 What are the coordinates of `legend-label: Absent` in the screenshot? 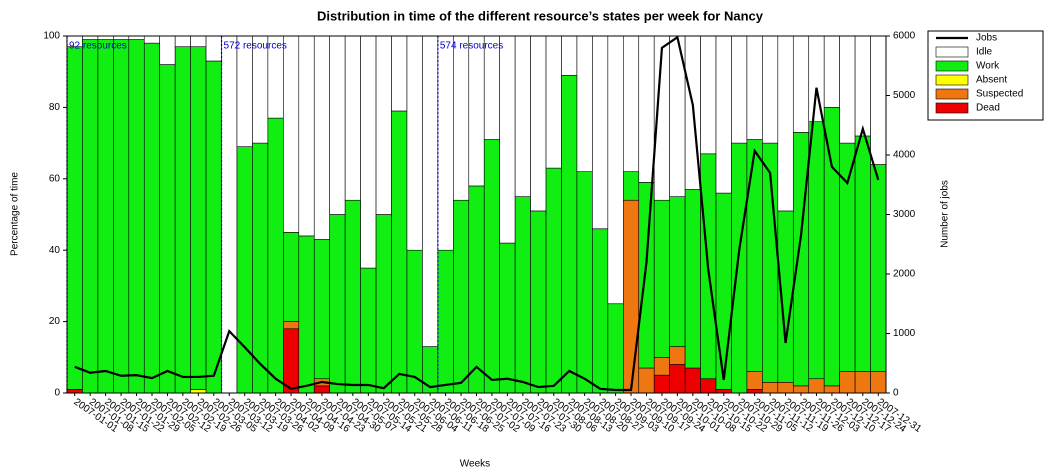 It's located at (991, 80).